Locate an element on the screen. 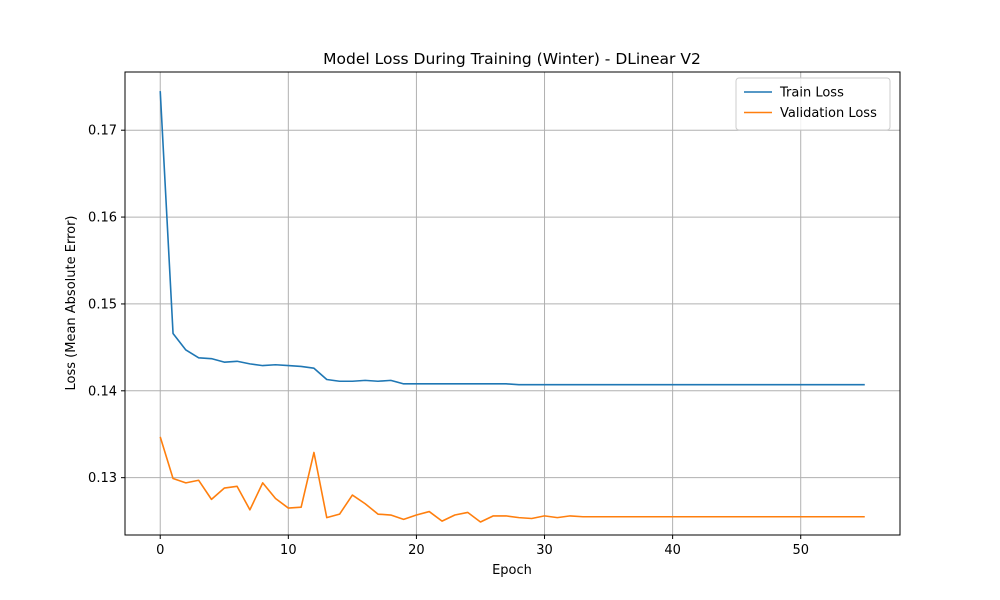 Image resolution: width=1000 pixels, height=600 pixels. x-axis-ticks: 0 10 20 30 40 50 is located at coordinates (482, 546).